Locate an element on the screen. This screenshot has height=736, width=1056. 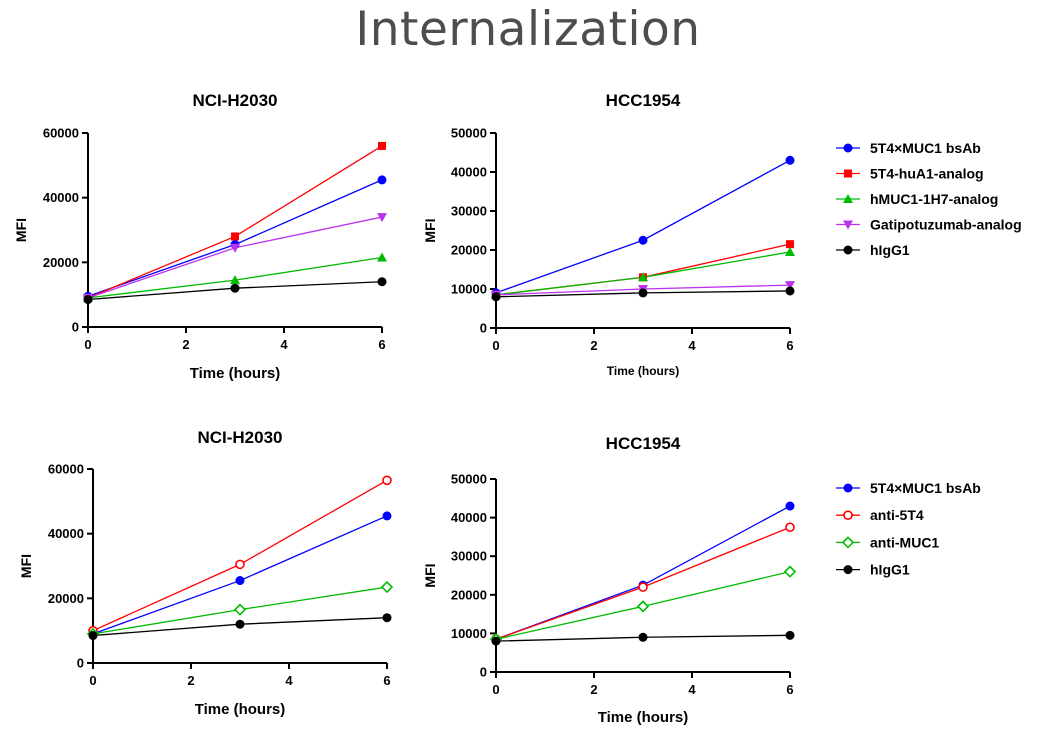
legend-item: anti-5T4 is located at coordinates (880, 515).